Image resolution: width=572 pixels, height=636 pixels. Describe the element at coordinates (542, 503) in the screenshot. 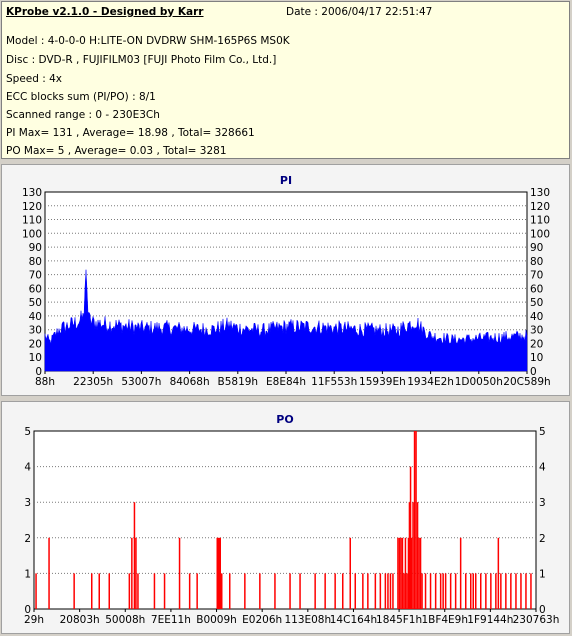

I see `y-tick-label-right: 3` at that location.